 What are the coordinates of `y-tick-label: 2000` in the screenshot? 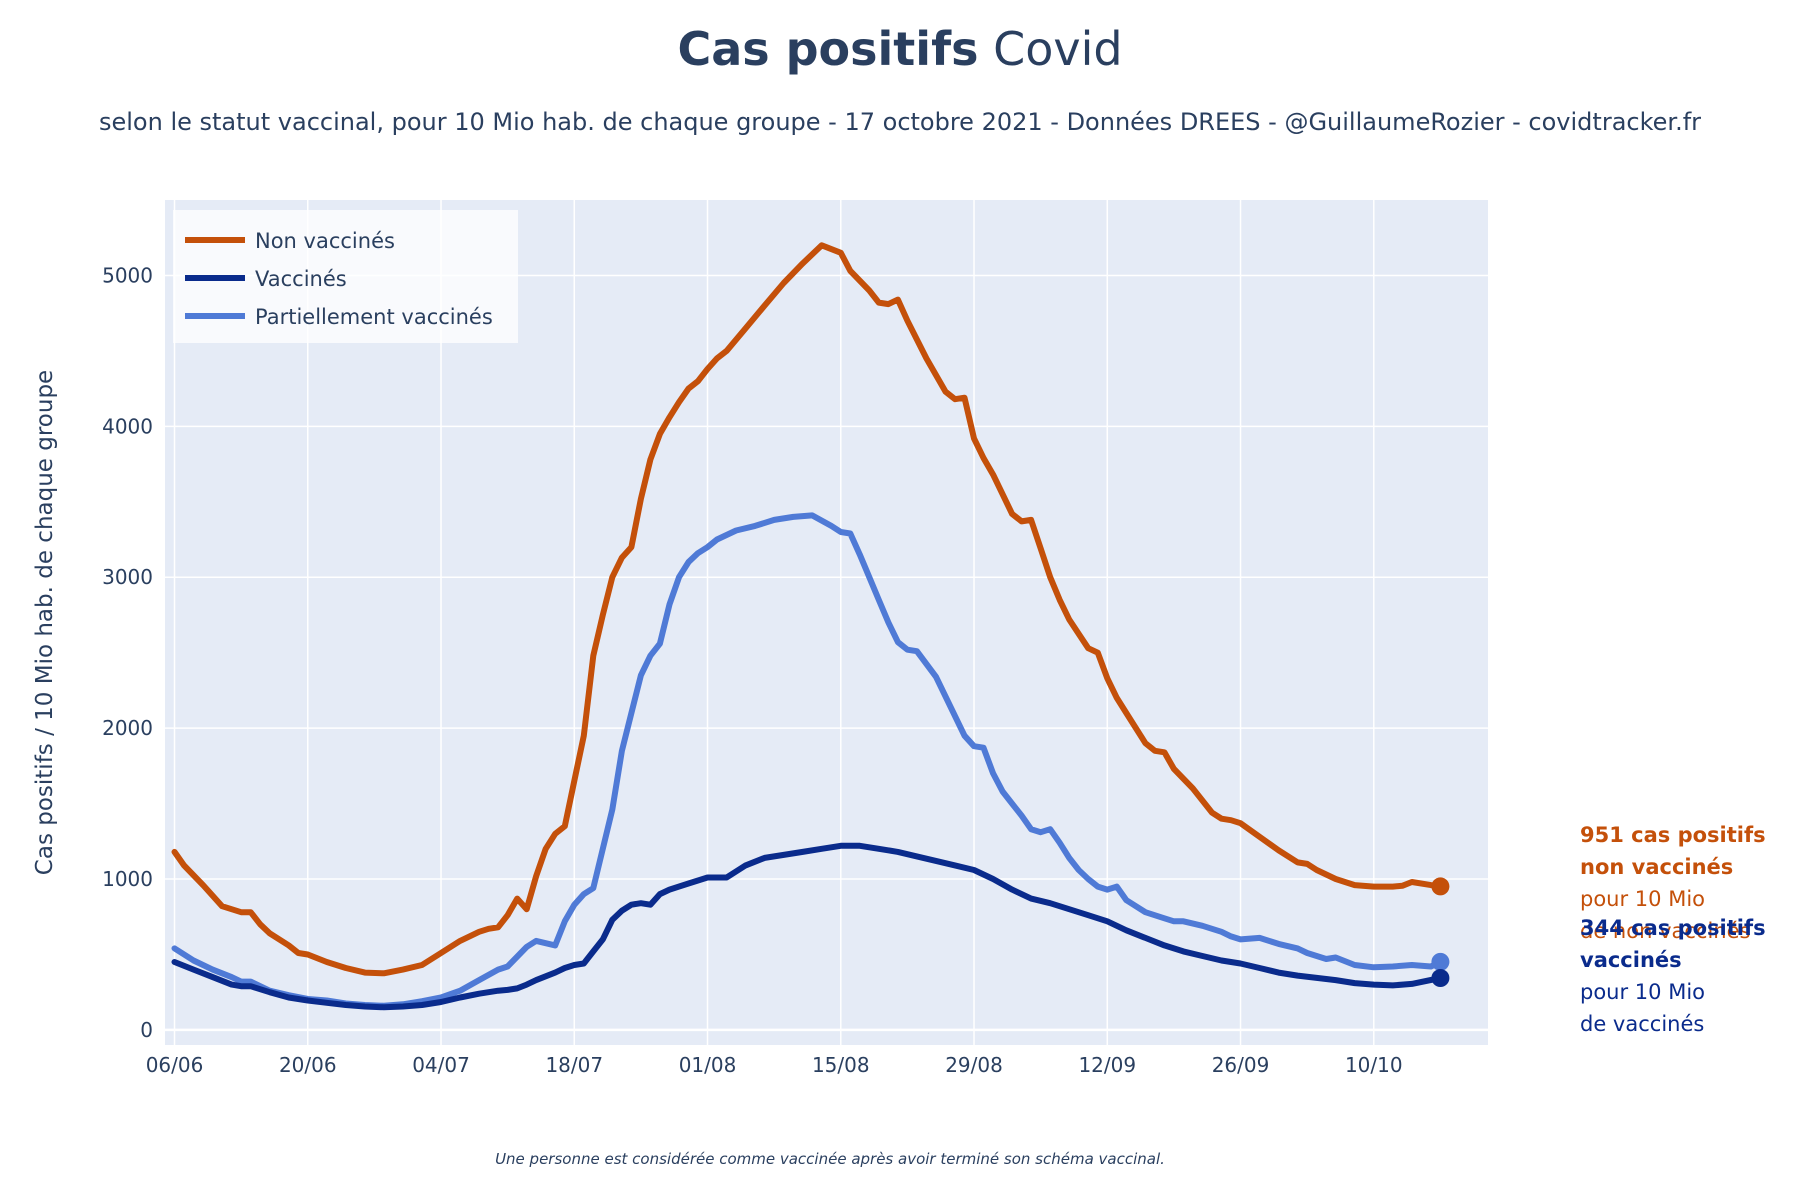 It's located at (127, 728).